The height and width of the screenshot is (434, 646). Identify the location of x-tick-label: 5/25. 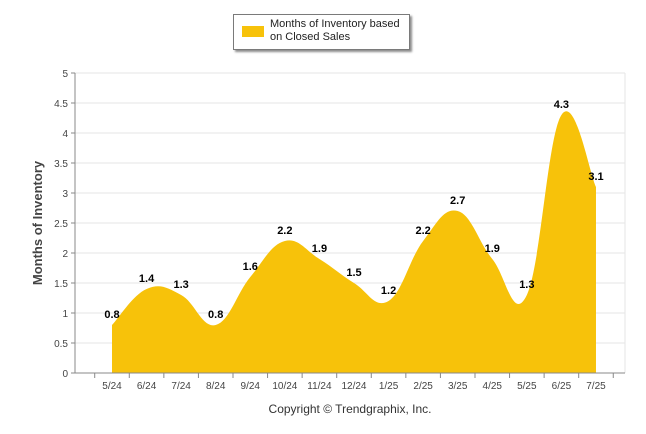
(527, 386).